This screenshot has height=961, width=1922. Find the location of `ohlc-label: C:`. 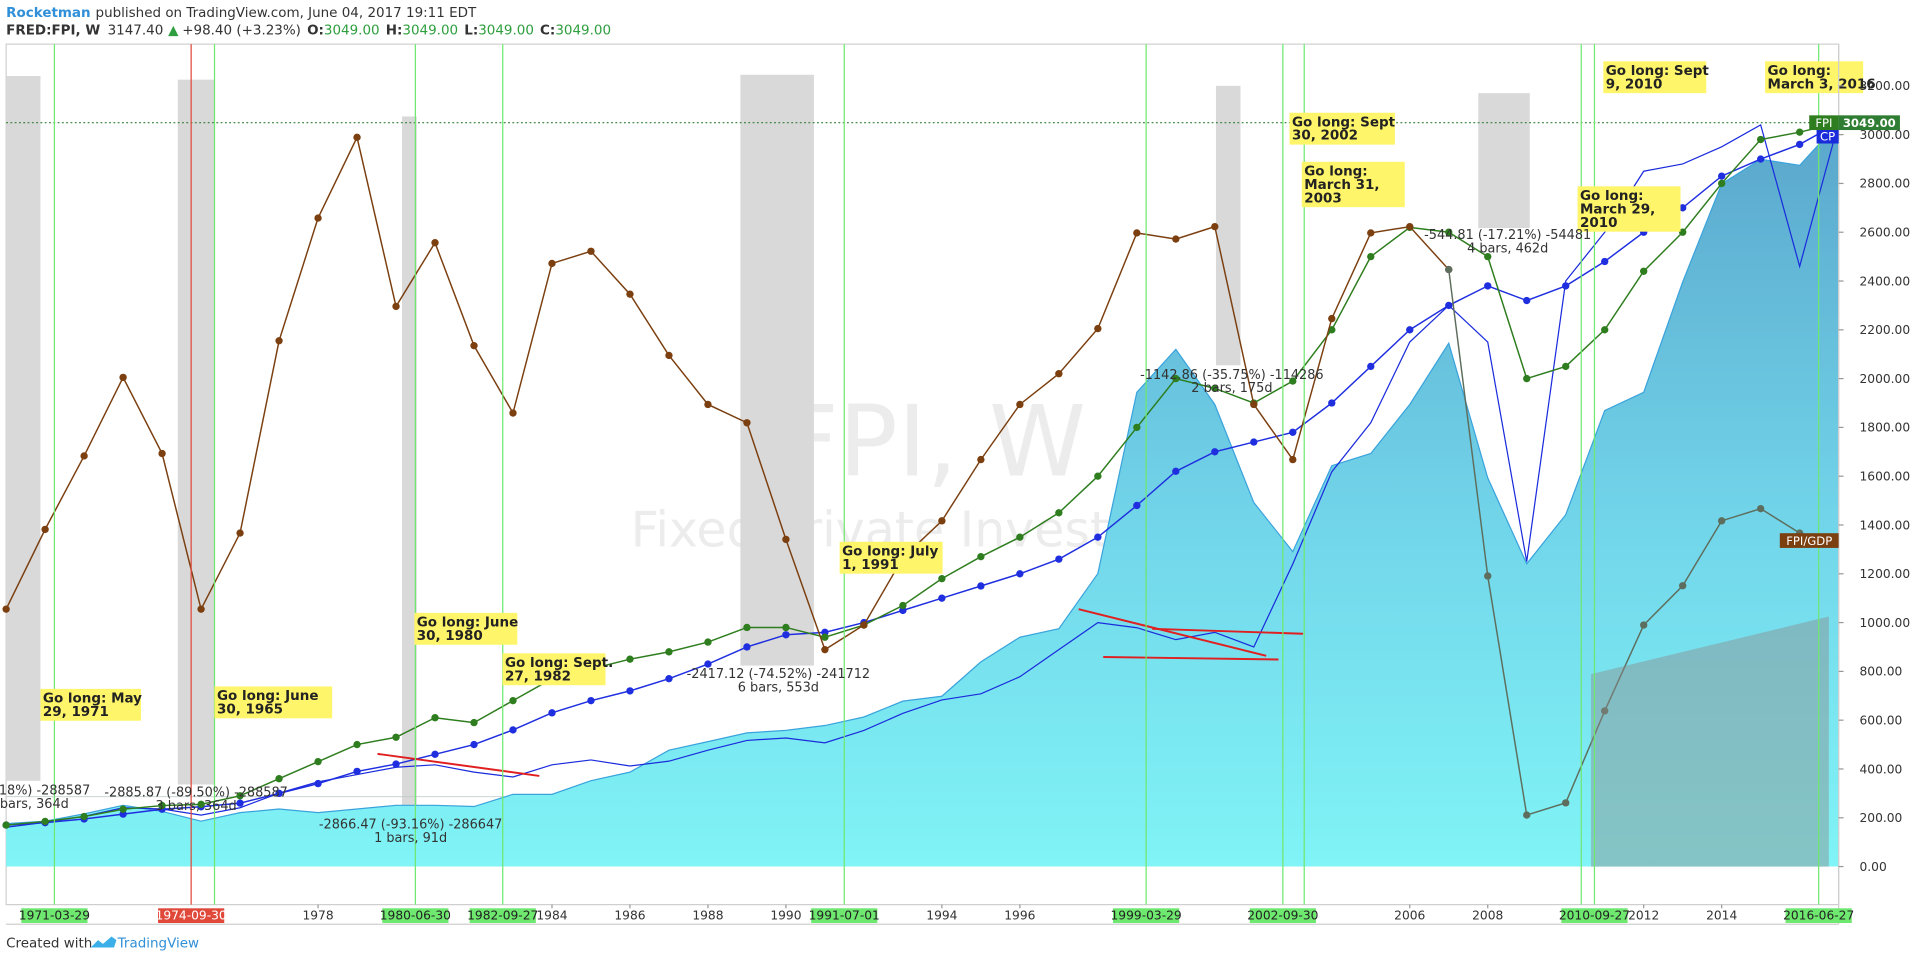

ohlc-label: C: is located at coordinates (547, 30).